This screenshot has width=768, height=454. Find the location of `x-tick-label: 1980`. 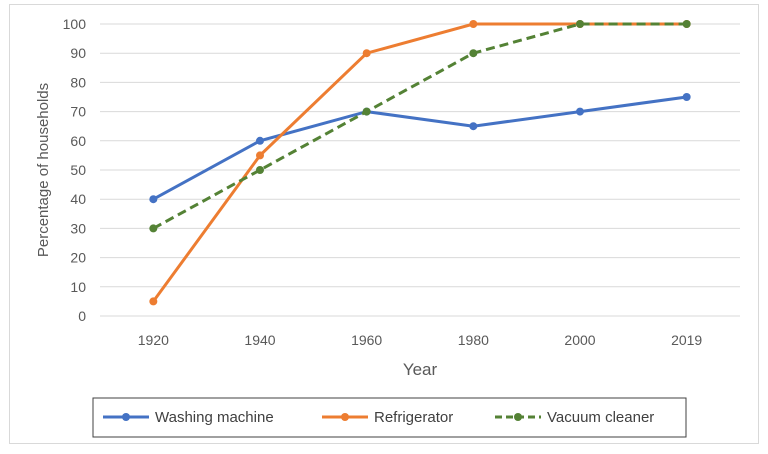

x-tick-label: 1980 is located at coordinates (473, 340).